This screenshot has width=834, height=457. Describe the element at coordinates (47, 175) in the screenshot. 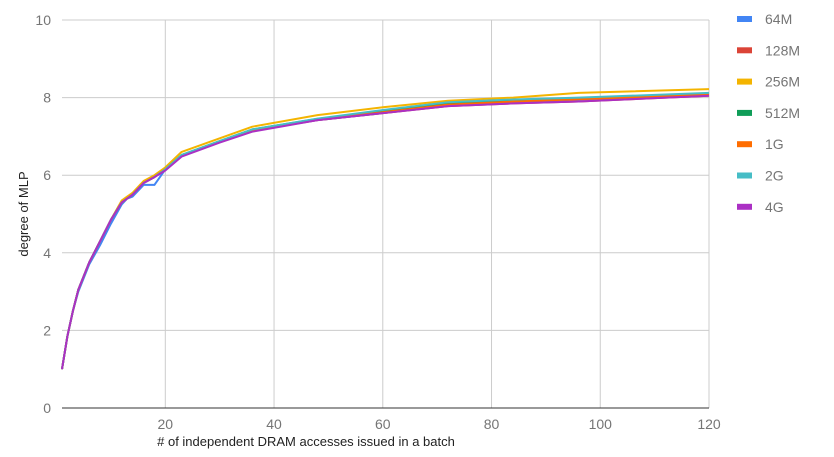

I see `y-tick-label: 6` at that location.